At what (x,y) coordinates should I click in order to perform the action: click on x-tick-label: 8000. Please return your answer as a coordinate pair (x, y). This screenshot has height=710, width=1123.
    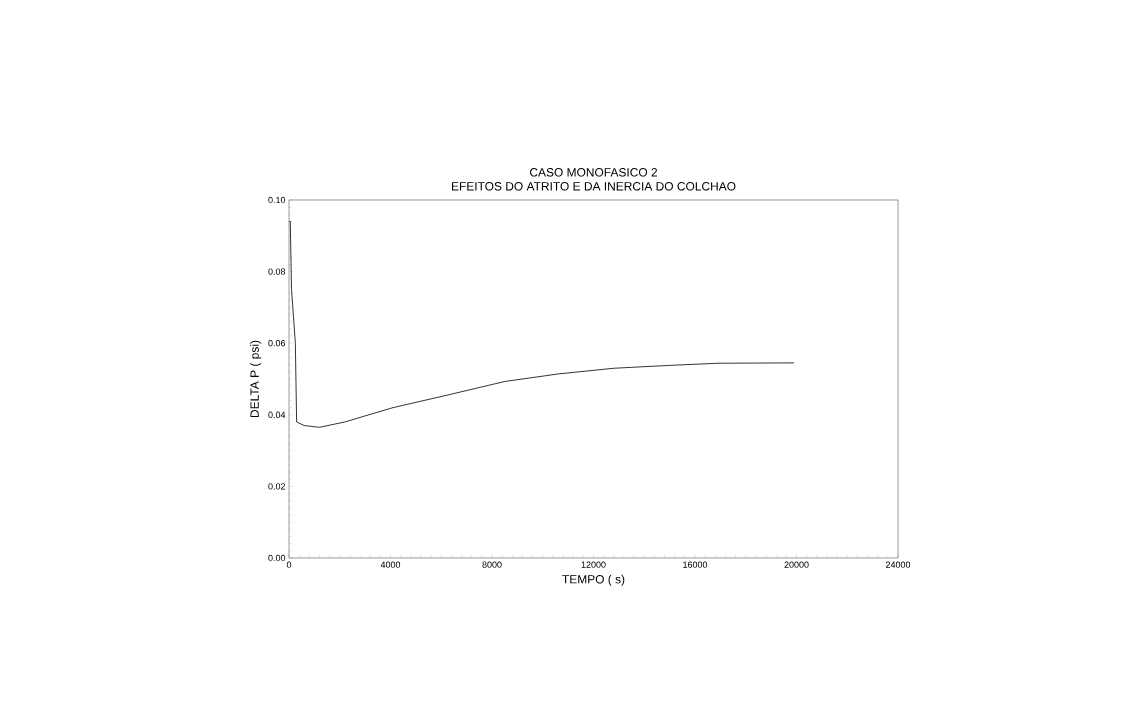
    Looking at the image, I should click on (492, 564).